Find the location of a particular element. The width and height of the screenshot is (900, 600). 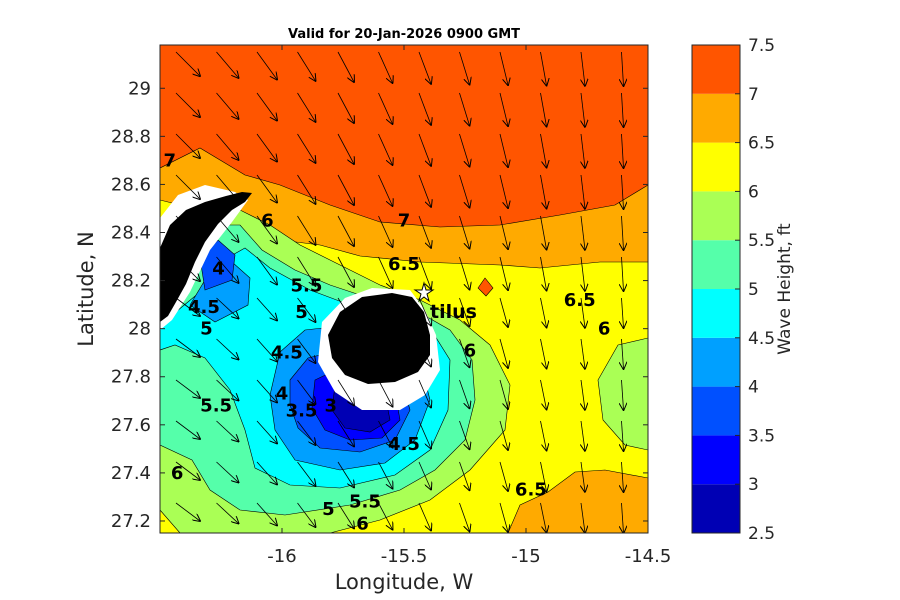

chart-title: Valid for 20-Jan-2026 0900 GMT is located at coordinates (404, 34).